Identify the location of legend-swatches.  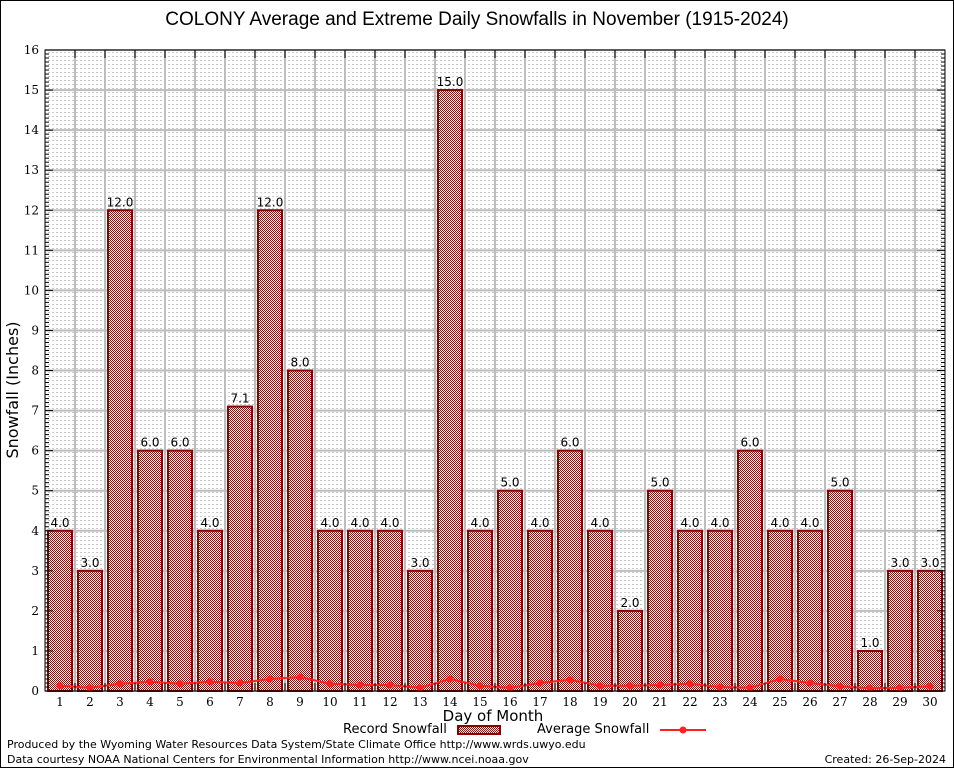
(581, 730).